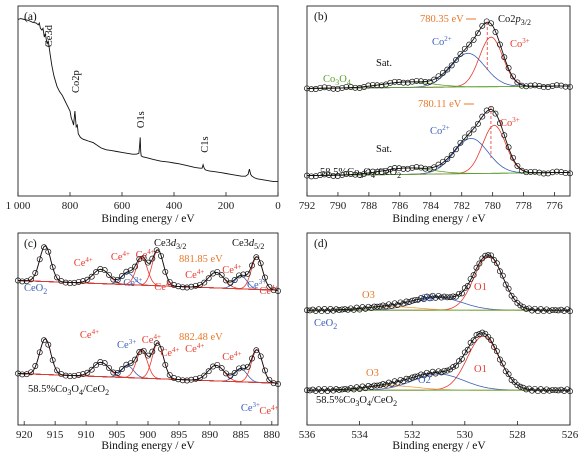  I want to click on x-tick-label: 792, so click(307, 206).